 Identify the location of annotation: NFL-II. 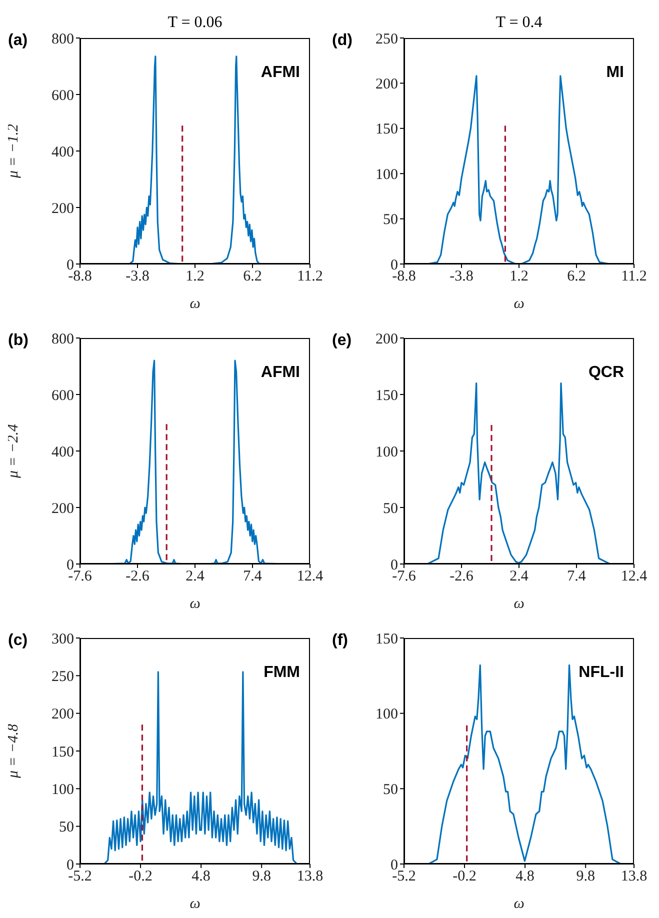
(601, 673).